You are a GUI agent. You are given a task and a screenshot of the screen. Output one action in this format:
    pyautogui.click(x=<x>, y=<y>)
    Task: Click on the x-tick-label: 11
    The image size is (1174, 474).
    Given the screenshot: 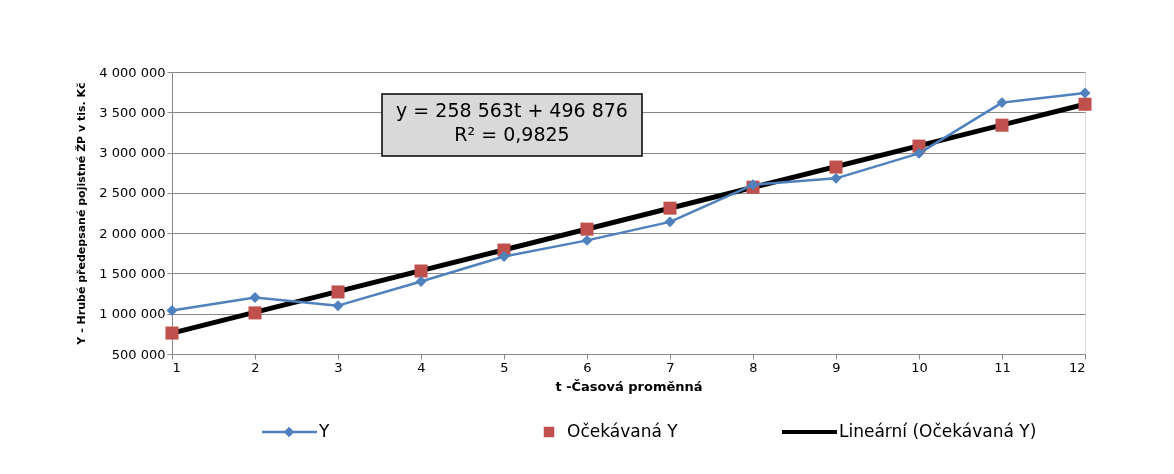 What is the action you would take?
    pyautogui.click(x=1002, y=367)
    